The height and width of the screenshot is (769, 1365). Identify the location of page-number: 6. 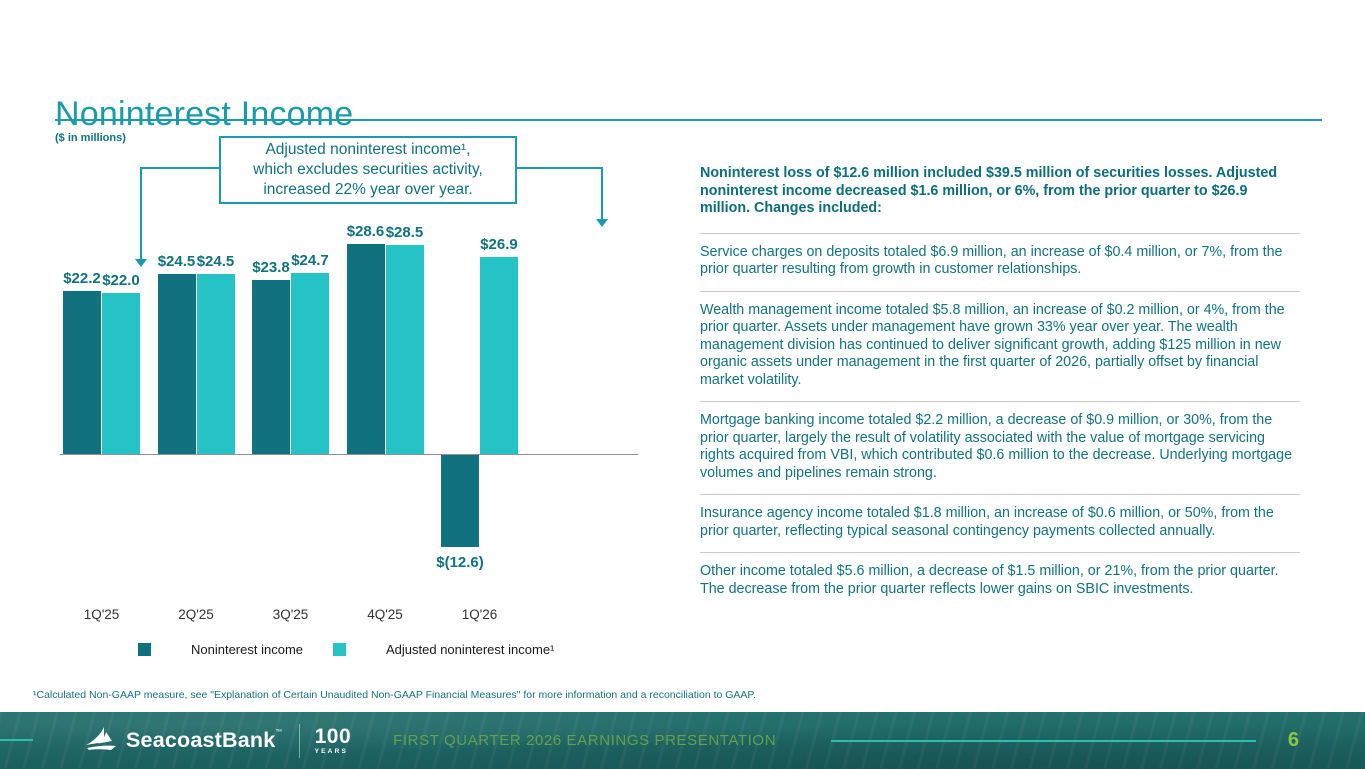
(1293, 740).